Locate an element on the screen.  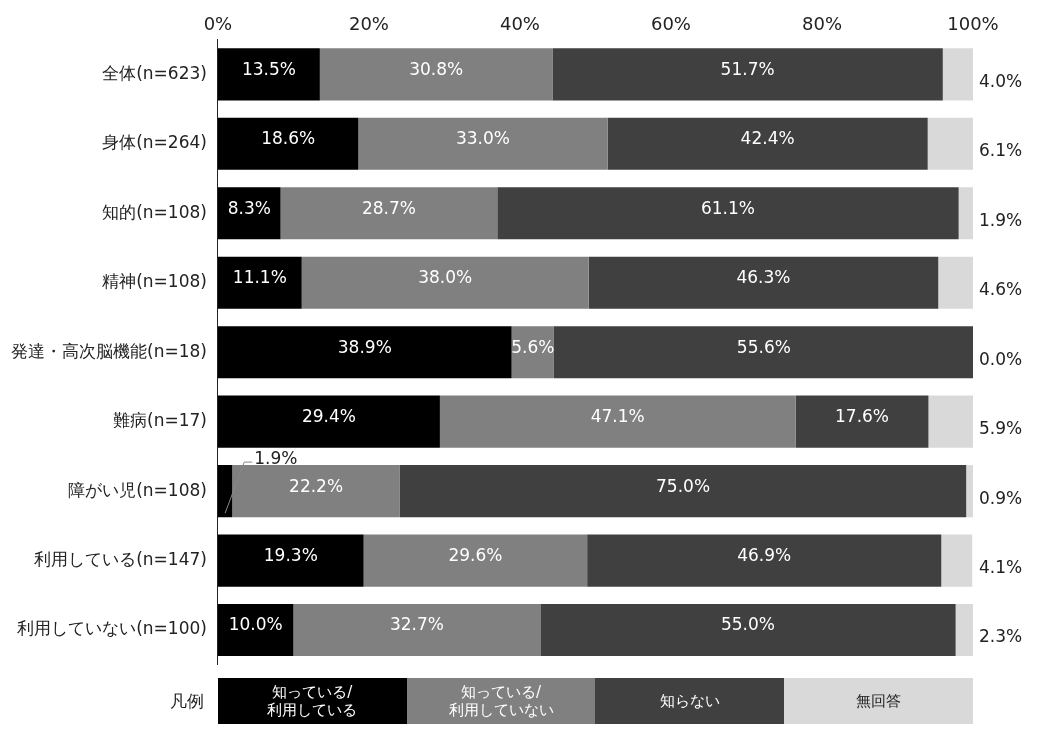
x-tick-label: 80% is located at coordinates (821, 24).